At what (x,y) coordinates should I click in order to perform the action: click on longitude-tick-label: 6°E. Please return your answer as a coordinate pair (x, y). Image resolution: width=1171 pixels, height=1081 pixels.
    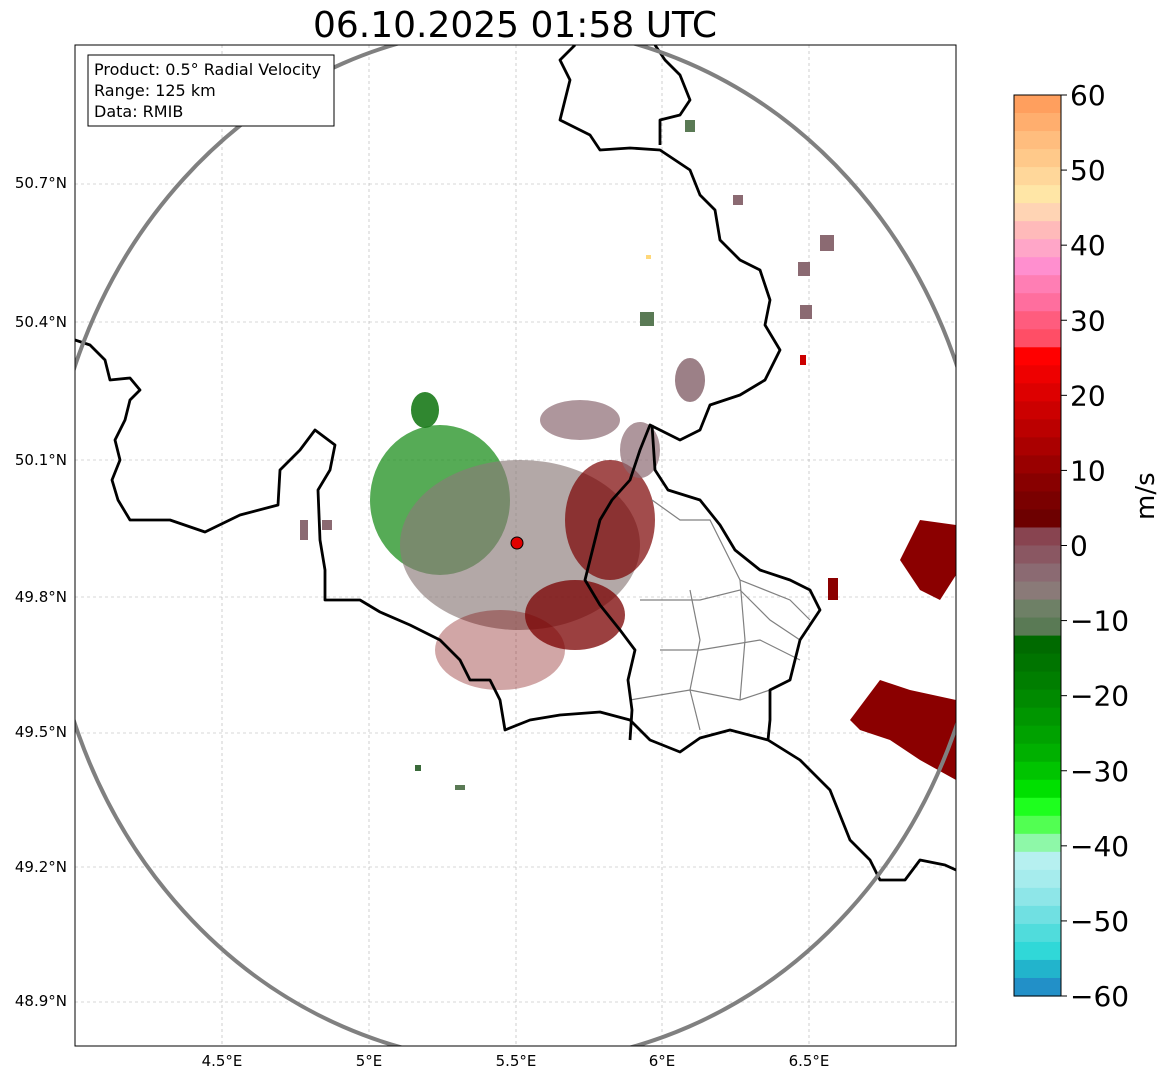
    Looking at the image, I should click on (662, 1061).